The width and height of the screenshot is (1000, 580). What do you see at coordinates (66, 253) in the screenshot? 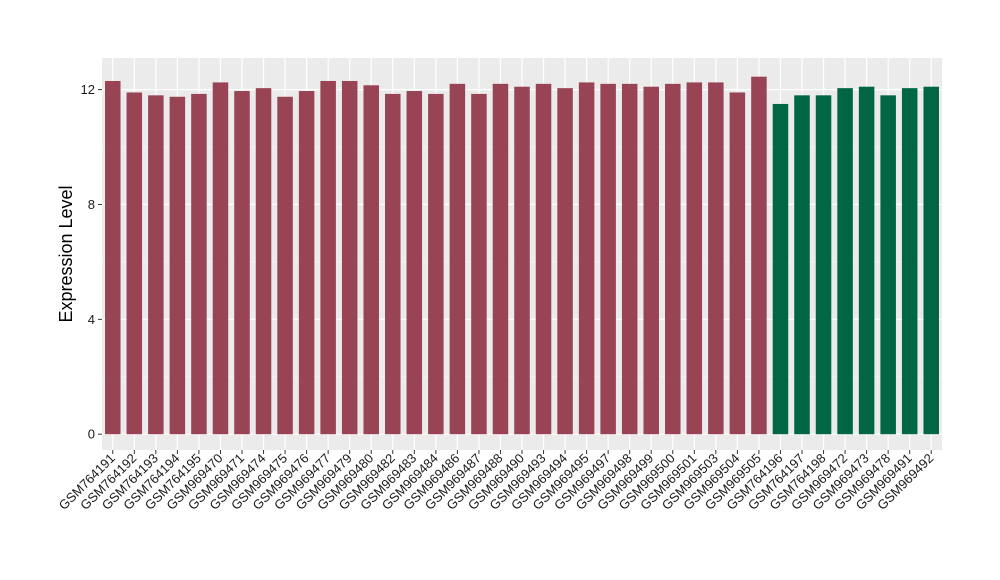
I see `y-axis-title: Expression Level` at bounding box center [66, 253].